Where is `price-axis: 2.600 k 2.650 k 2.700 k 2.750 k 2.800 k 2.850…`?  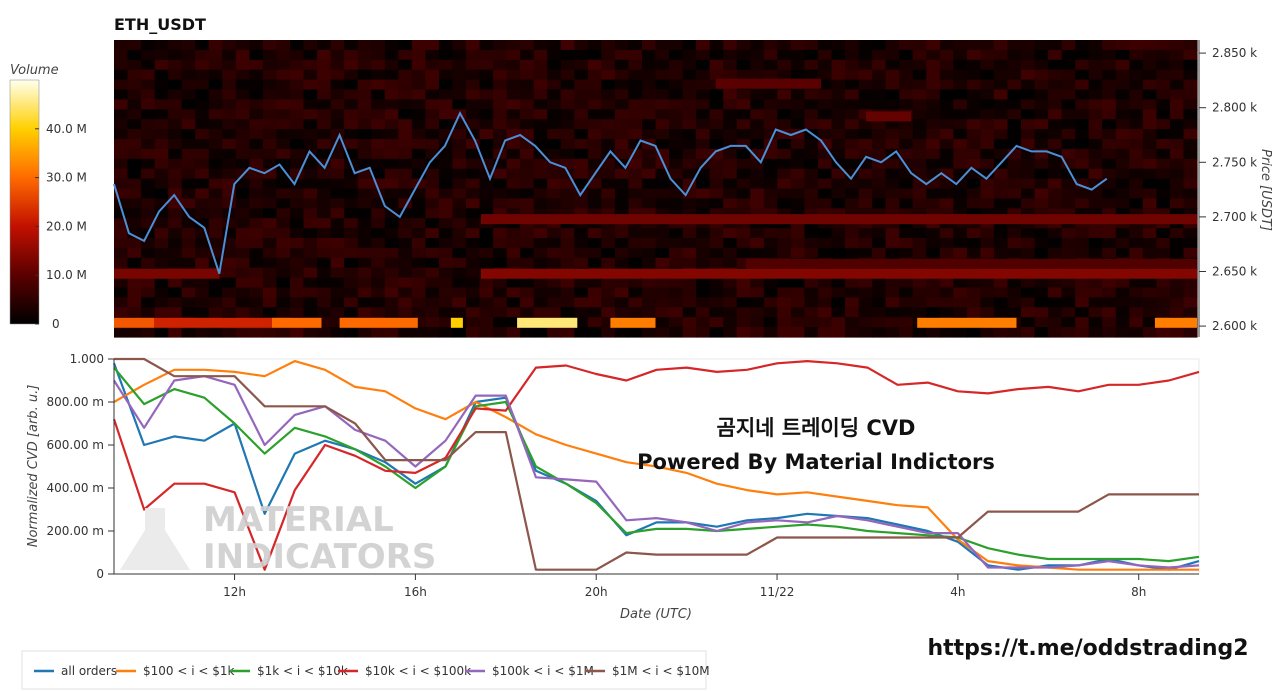
price-axis: 2.600 k 2.650 k 2.700 k 2.750 k 2.800 k 2.850… is located at coordinates (1227, 188).